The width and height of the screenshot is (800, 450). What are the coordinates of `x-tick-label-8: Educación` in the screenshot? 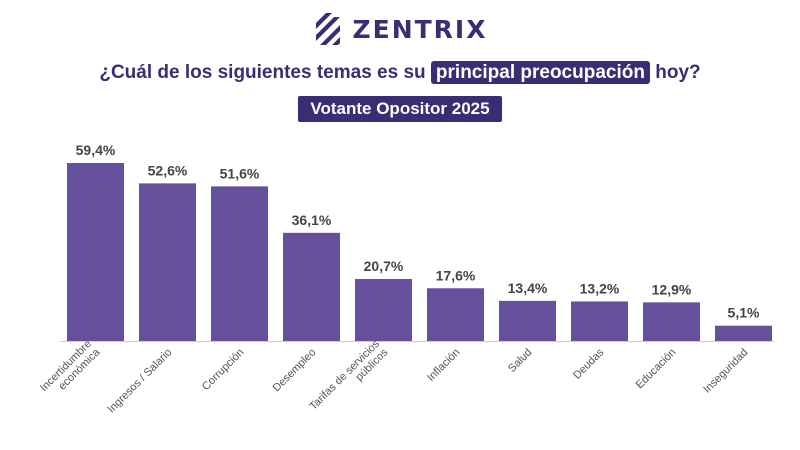 It's located at (656, 368).